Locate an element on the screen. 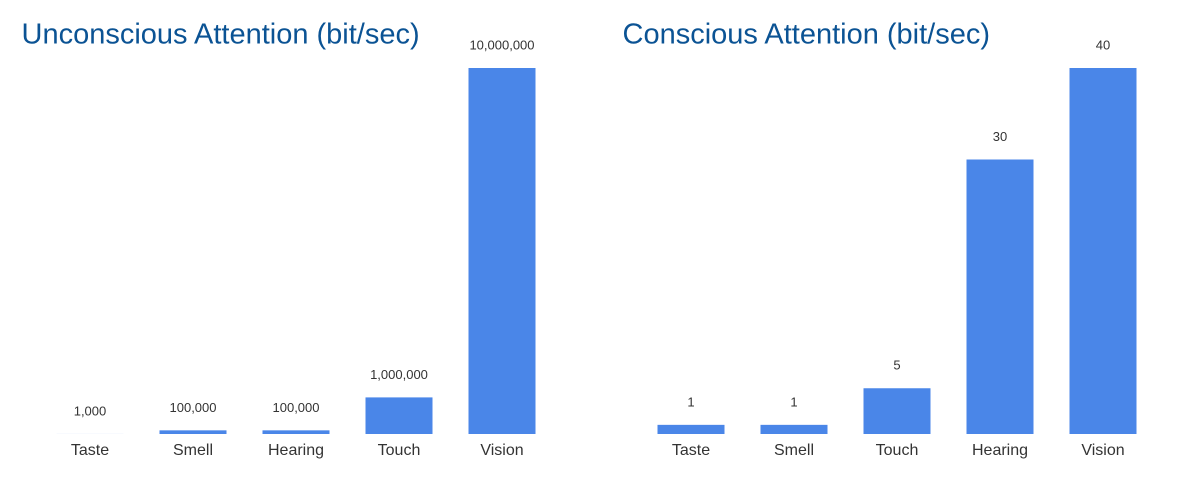 The height and width of the screenshot is (481, 1197). value-label: 5 is located at coordinates (896, 365).